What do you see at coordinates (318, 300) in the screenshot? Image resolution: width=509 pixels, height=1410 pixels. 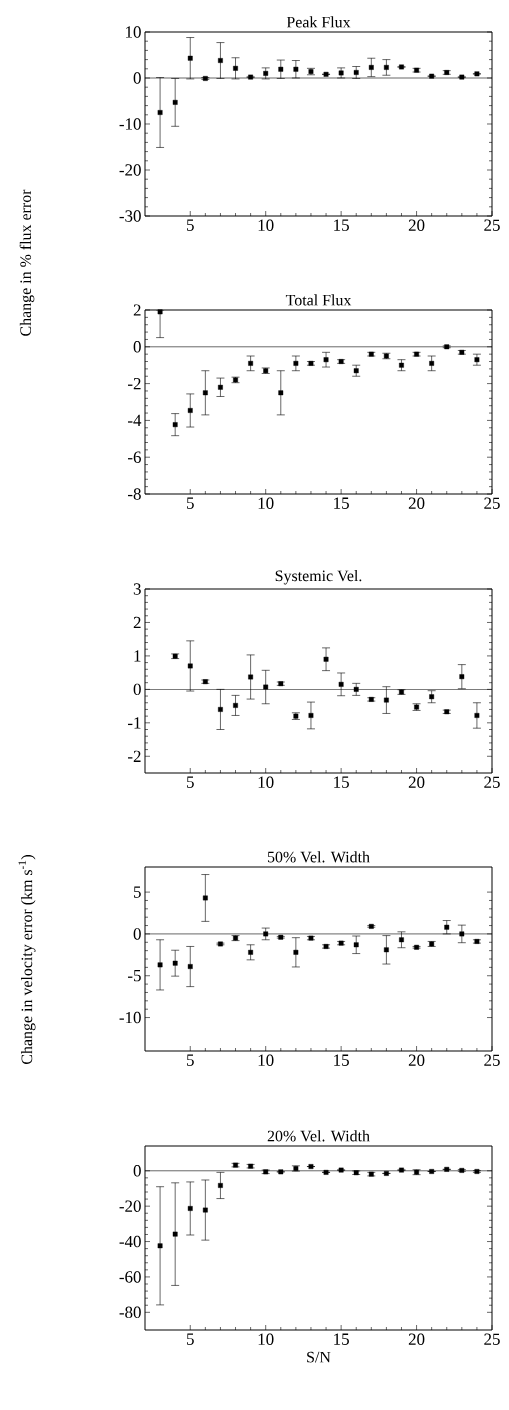 I see `chart-title: Total Flux` at bounding box center [318, 300].